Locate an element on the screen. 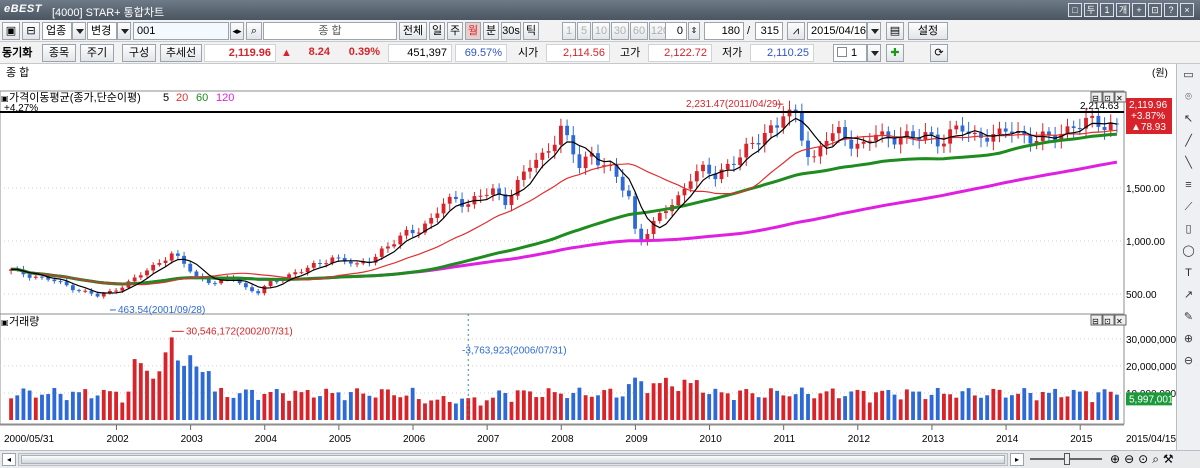 The image size is (1200, 468). vol-panel-btn-bg is located at coordinates (1108, 320).